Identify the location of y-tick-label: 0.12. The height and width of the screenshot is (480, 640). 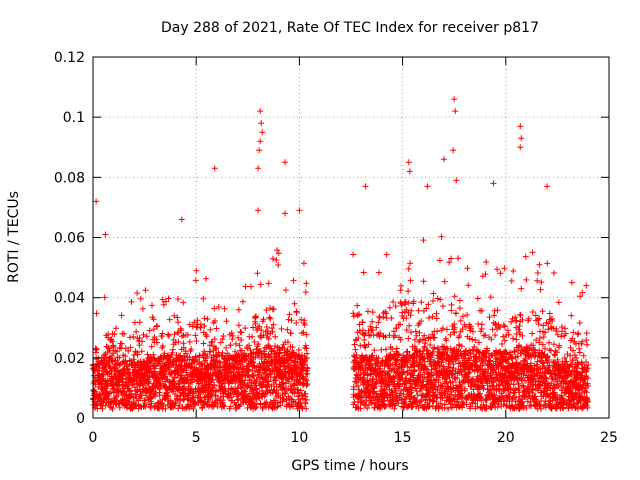
(69, 58).